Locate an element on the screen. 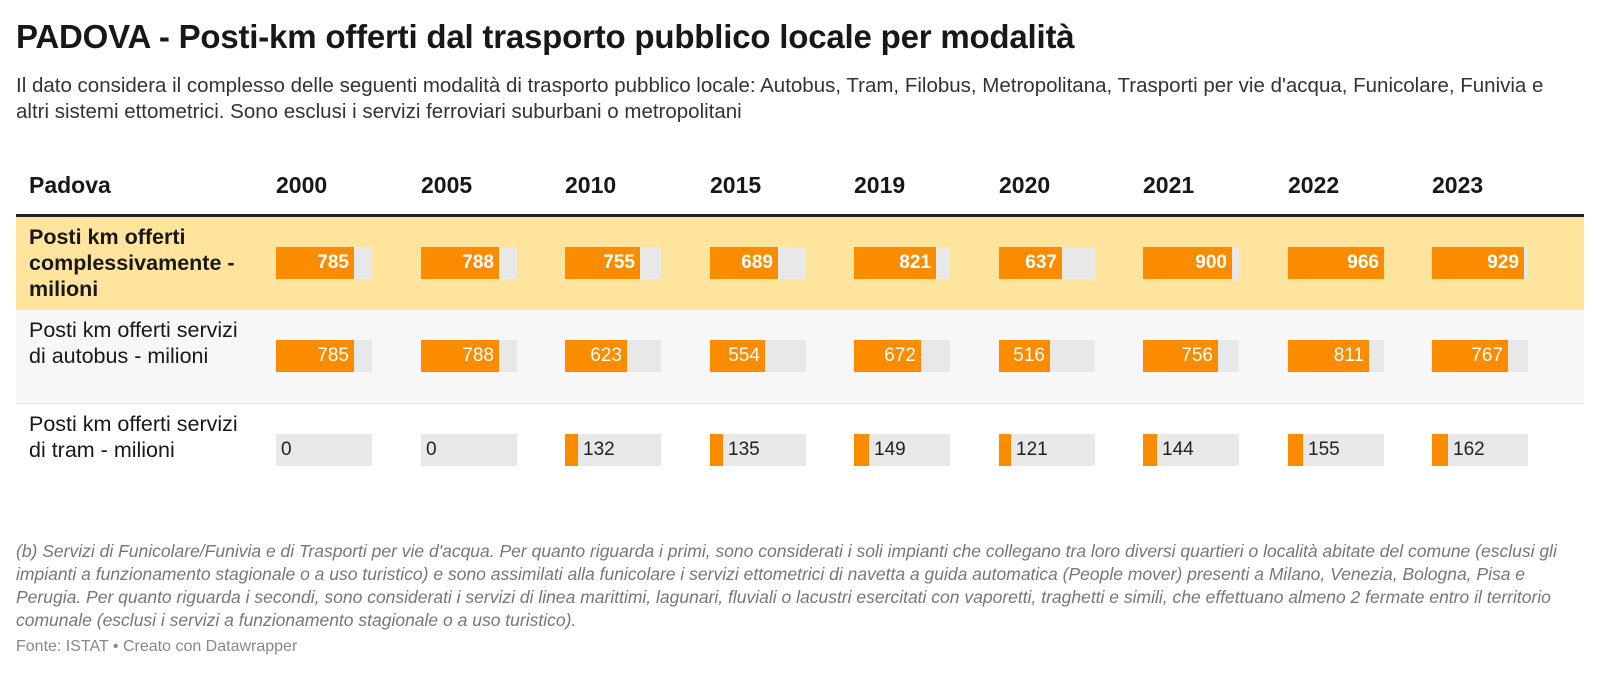 This screenshot has height=676, width=1600. column-header-2022: 2022 is located at coordinates (1314, 185).